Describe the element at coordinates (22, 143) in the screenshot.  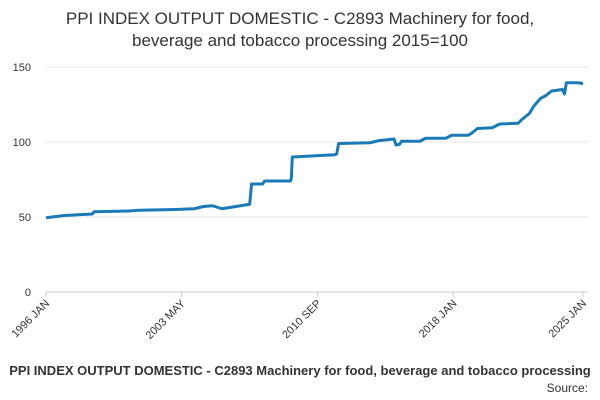
I see `y-tick-label: 100` at that location.